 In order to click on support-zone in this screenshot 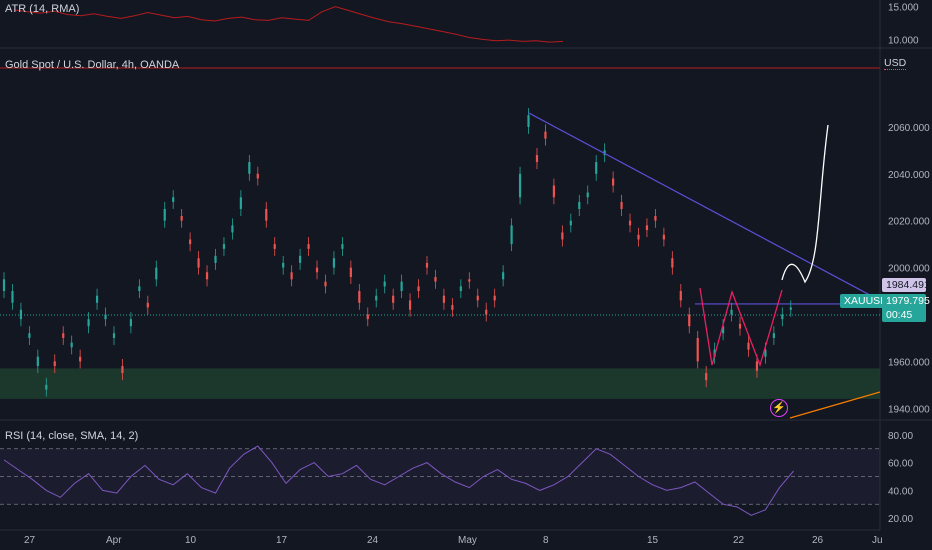, I will do `click(440, 383)`.